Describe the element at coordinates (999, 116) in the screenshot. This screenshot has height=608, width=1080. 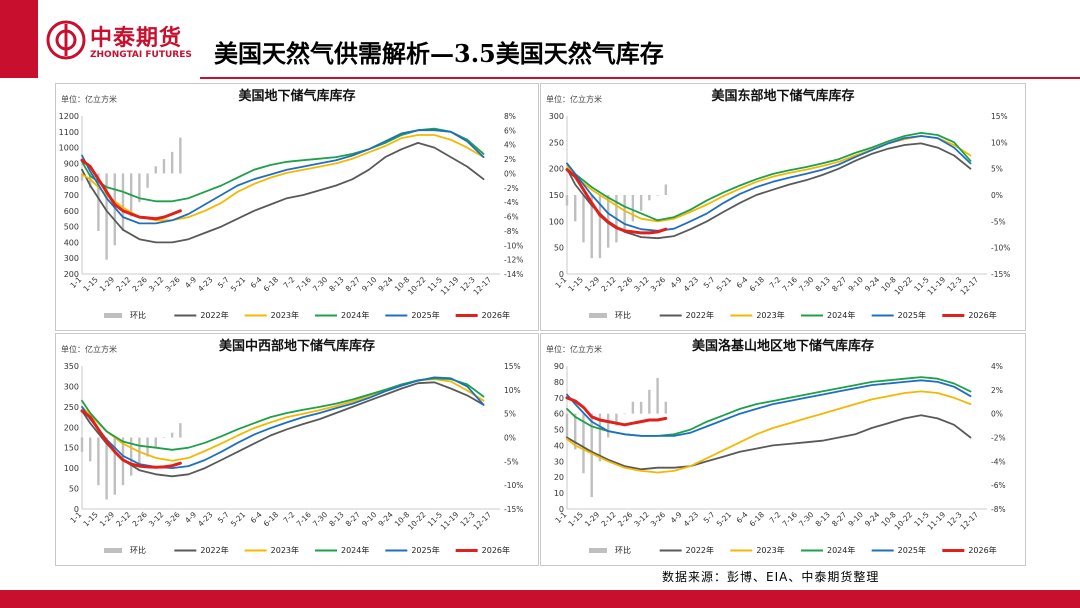
I see `y2-tick-label: 15%` at that location.